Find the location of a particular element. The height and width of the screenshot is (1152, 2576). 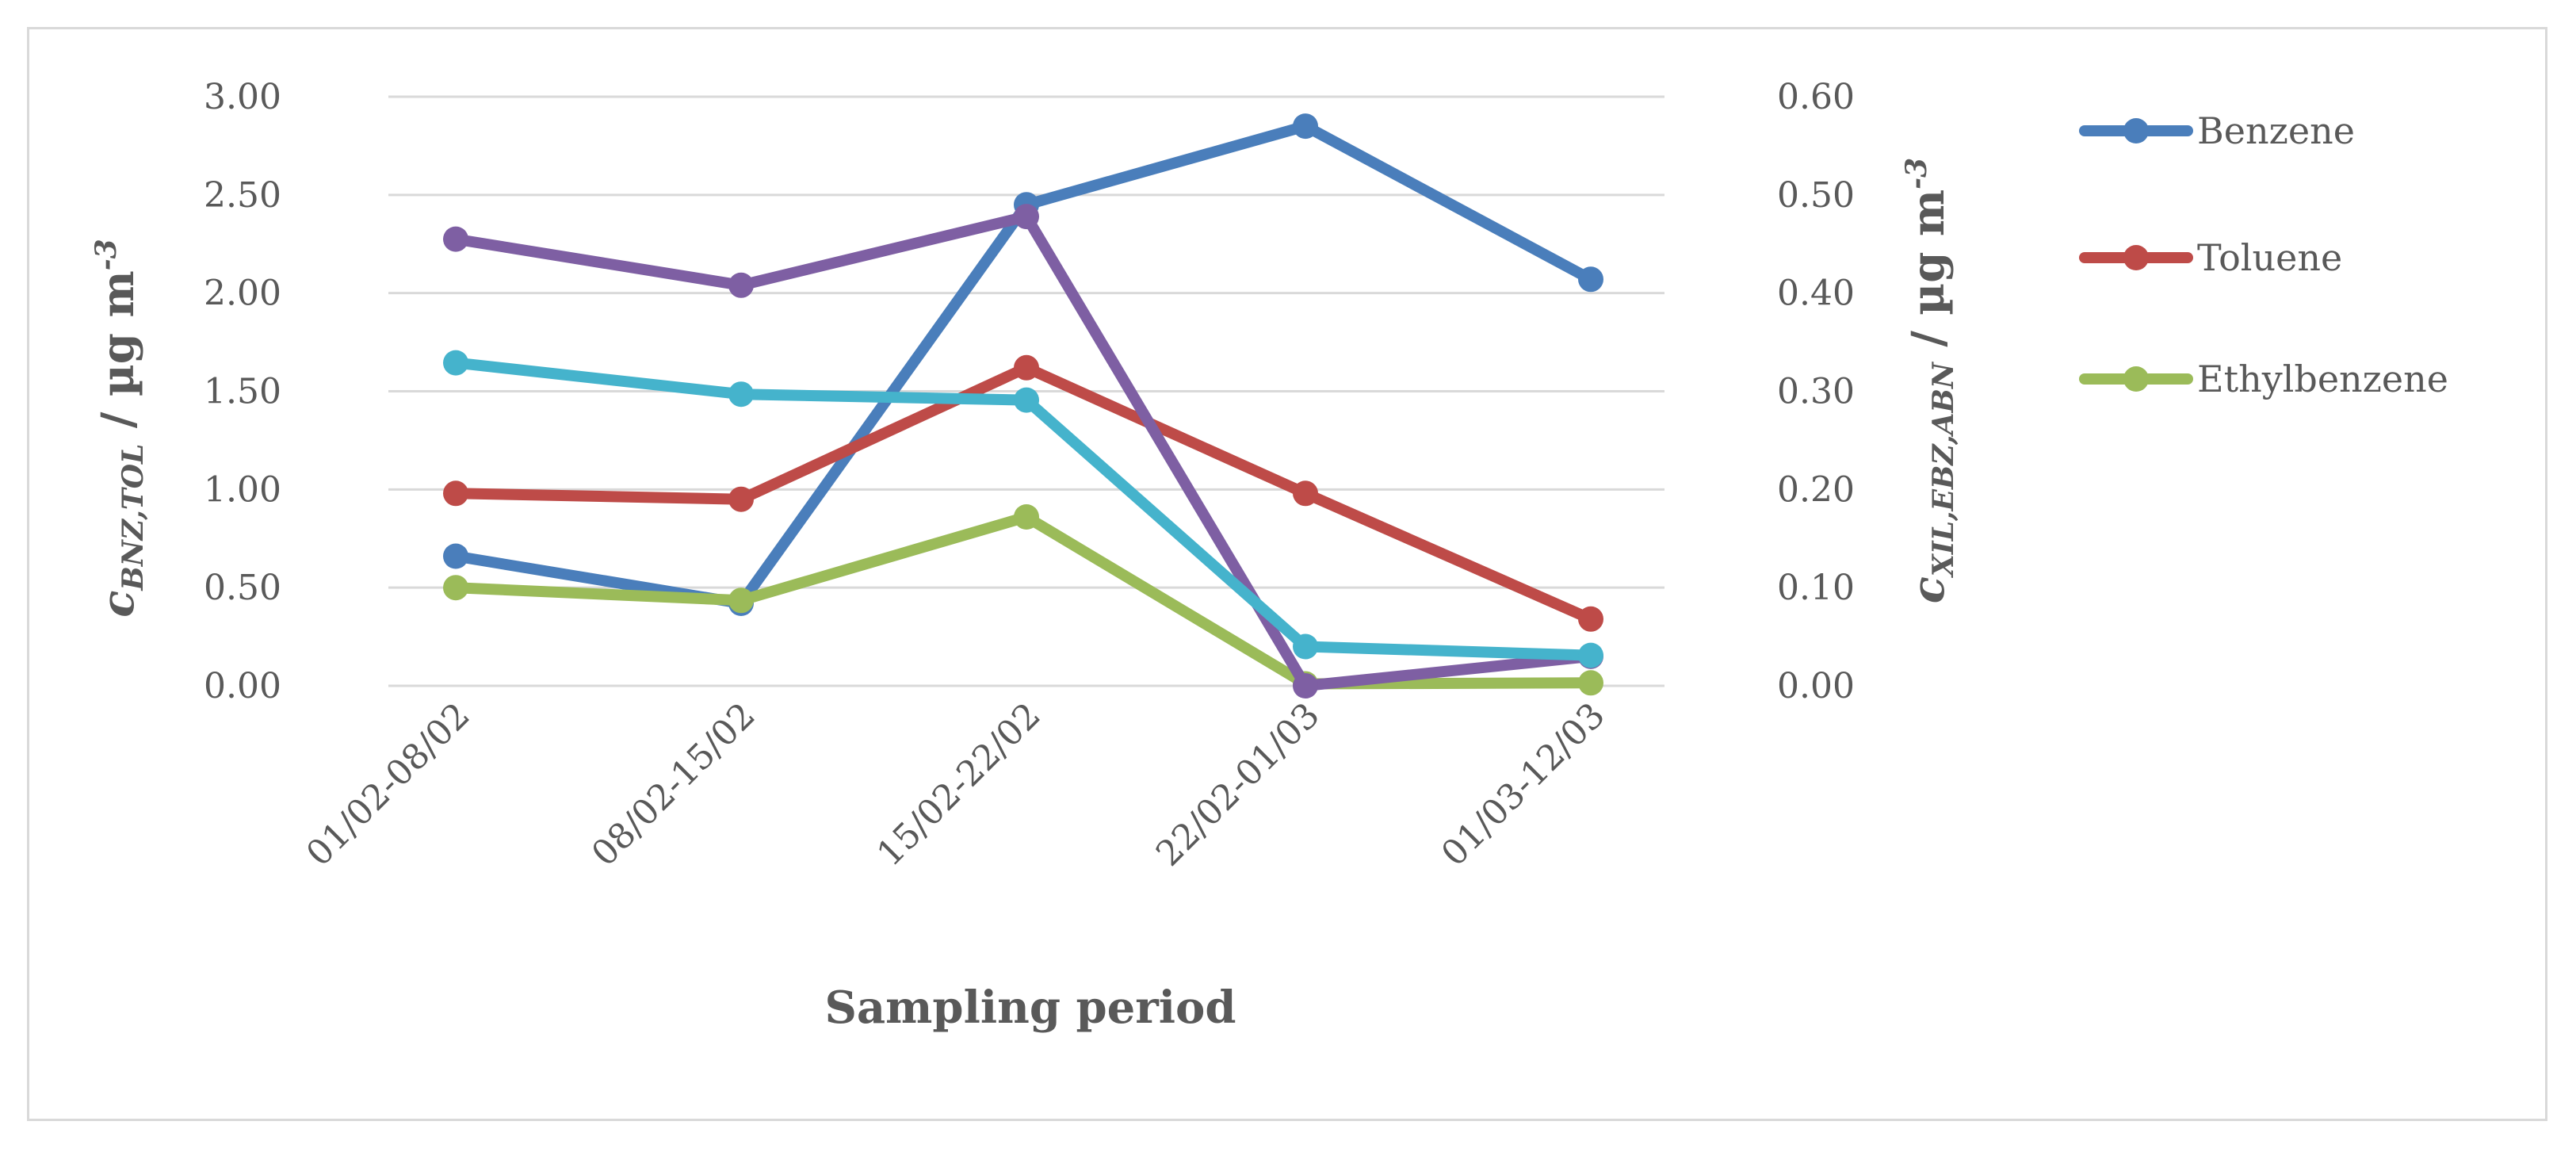

y-axis-right-subscript: XIL,EBZ,ABN is located at coordinates (1943, 470).